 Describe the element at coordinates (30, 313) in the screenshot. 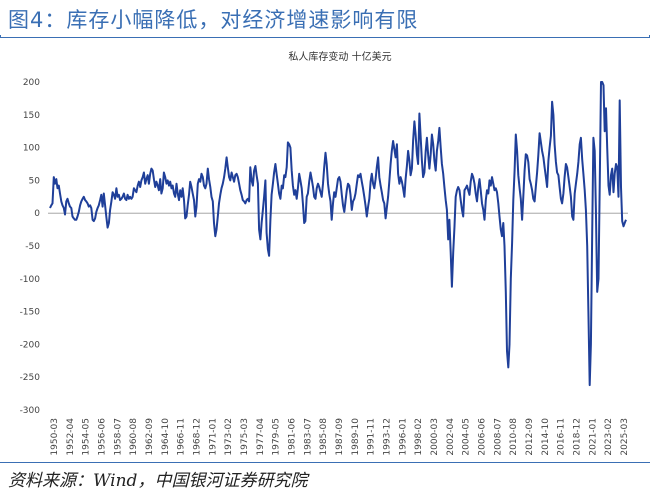

I see `y-tick-label: -150` at that location.